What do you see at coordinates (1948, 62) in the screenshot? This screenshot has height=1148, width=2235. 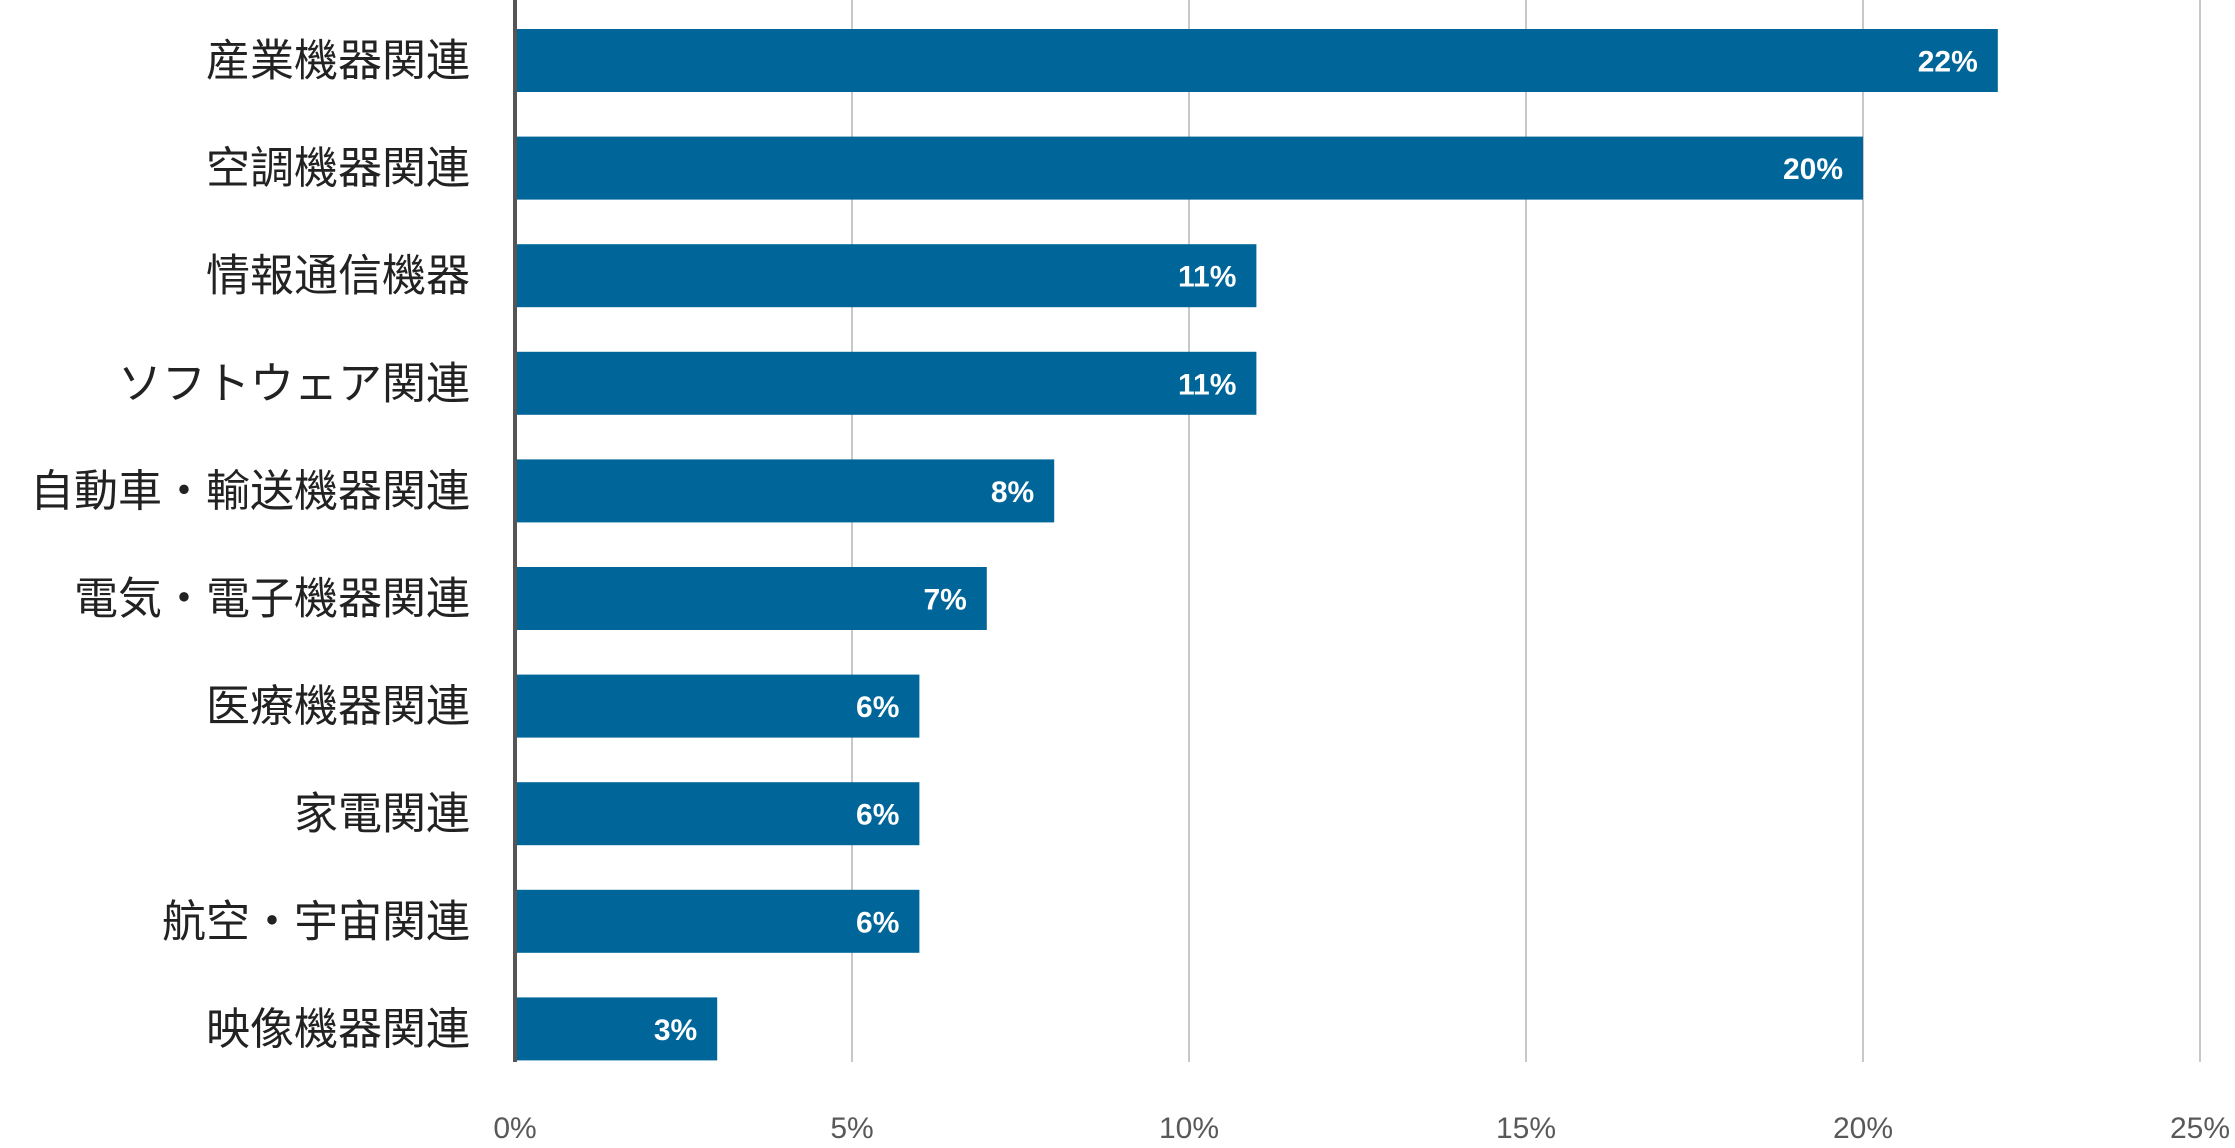 I see `data-label: 22%` at bounding box center [1948, 62].